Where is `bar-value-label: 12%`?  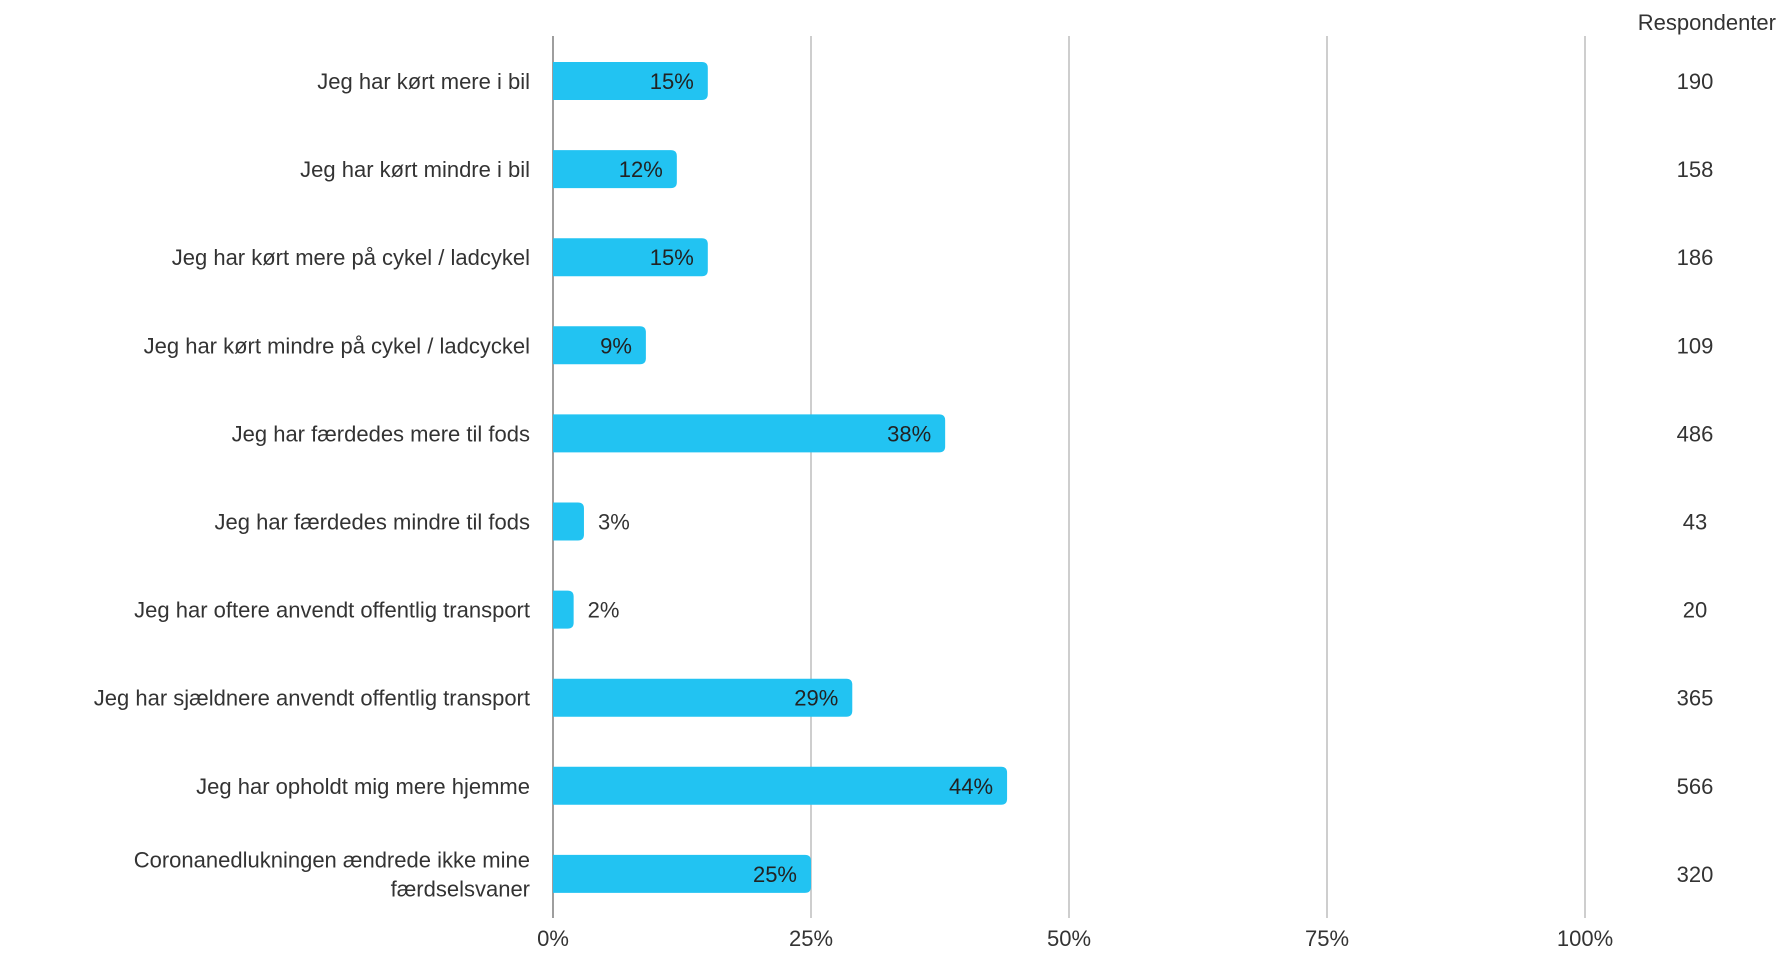
bar-value-label: 12% is located at coordinates (641, 169).